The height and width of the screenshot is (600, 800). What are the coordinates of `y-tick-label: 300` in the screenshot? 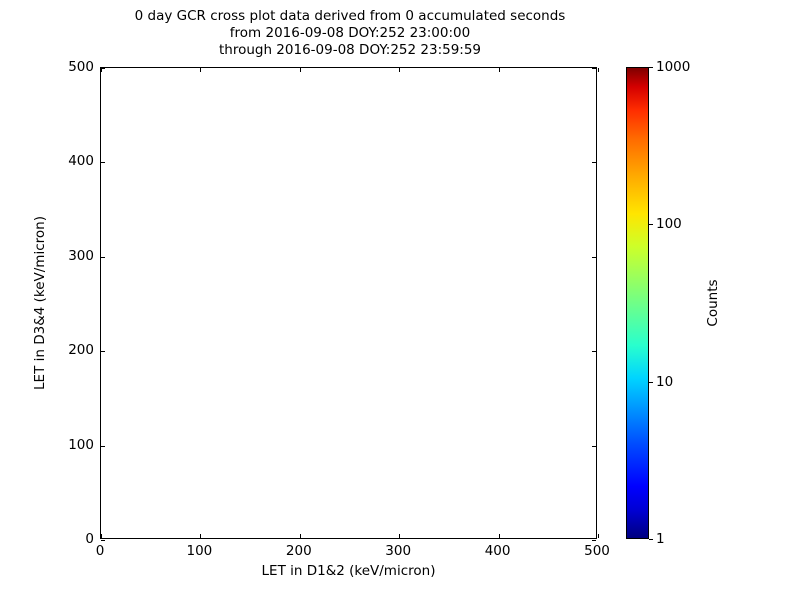 It's located at (81, 255).